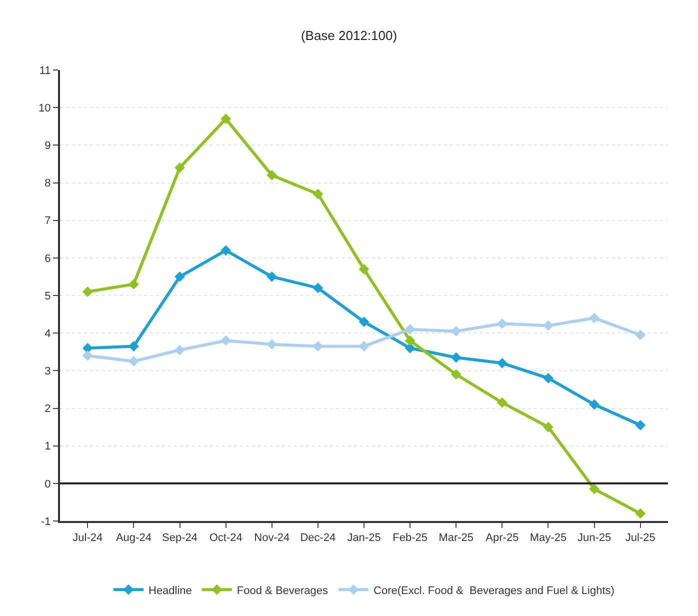  I want to click on x-tick-label: Aug-24, so click(134, 538).